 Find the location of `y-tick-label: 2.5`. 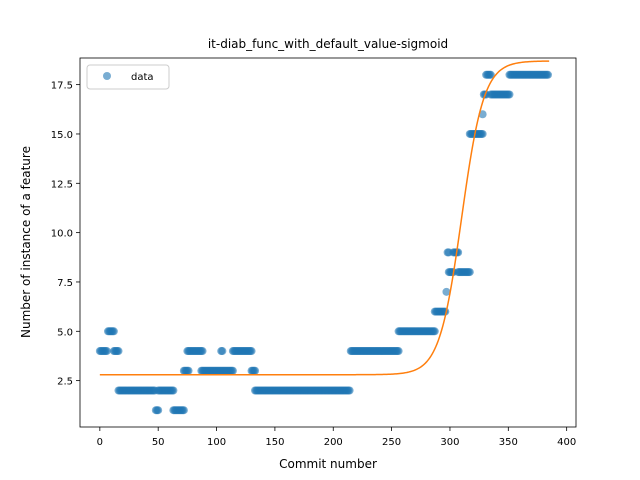

y-tick-label: 2.5 is located at coordinates (65, 382).